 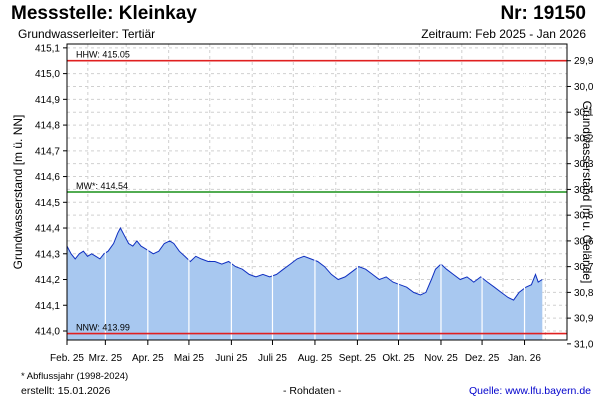 What do you see at coordinates (231, 358) in the screenshot?
I see `x-tick-label: Juni 25` at bounding box center [231, 358].